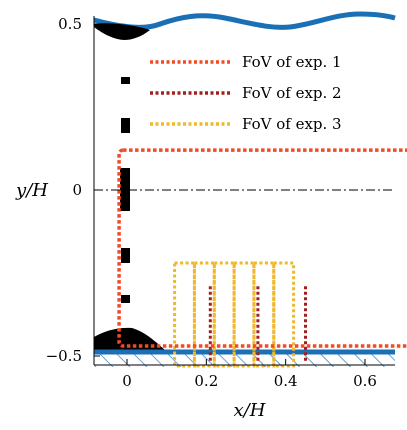  I want to click on x-axis-title: x/H, so click(250, 410).